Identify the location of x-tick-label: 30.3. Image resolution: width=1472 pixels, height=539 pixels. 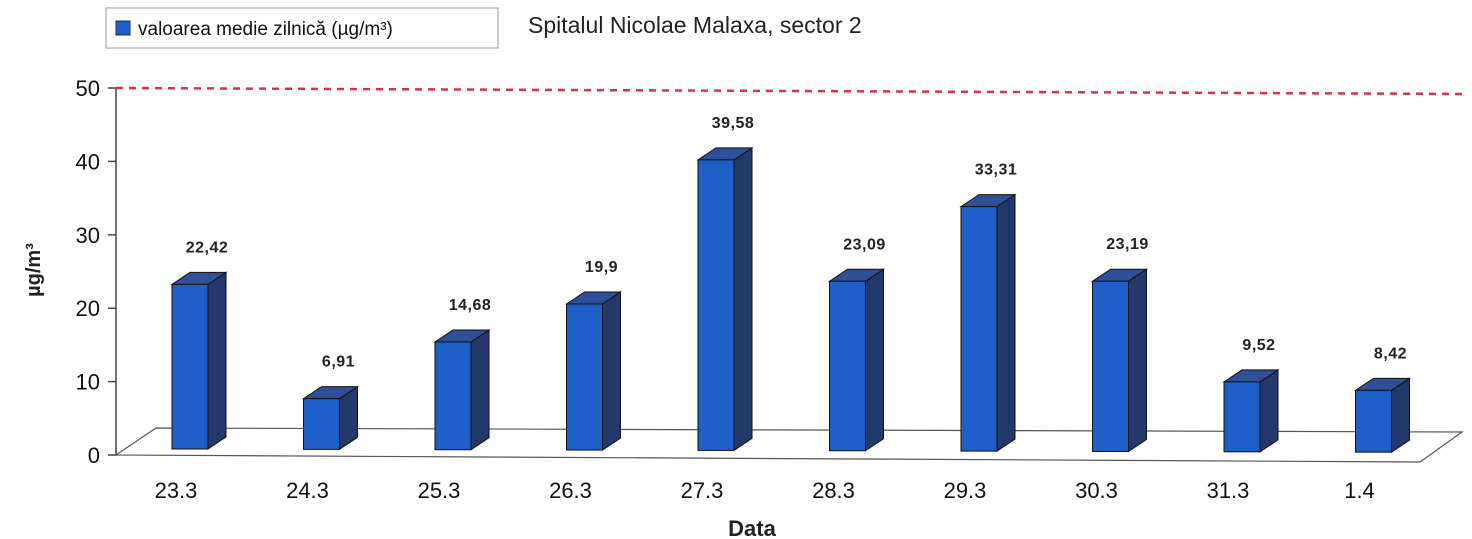
(1096, 490).